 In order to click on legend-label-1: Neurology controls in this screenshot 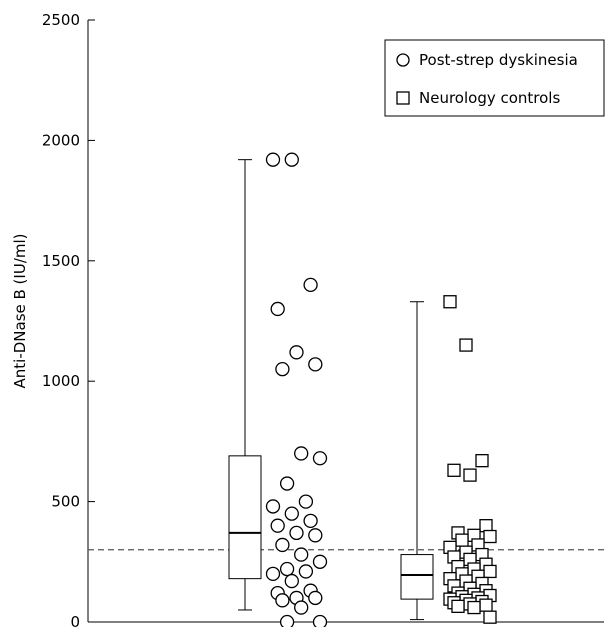, I will do `click(489, 98)`.